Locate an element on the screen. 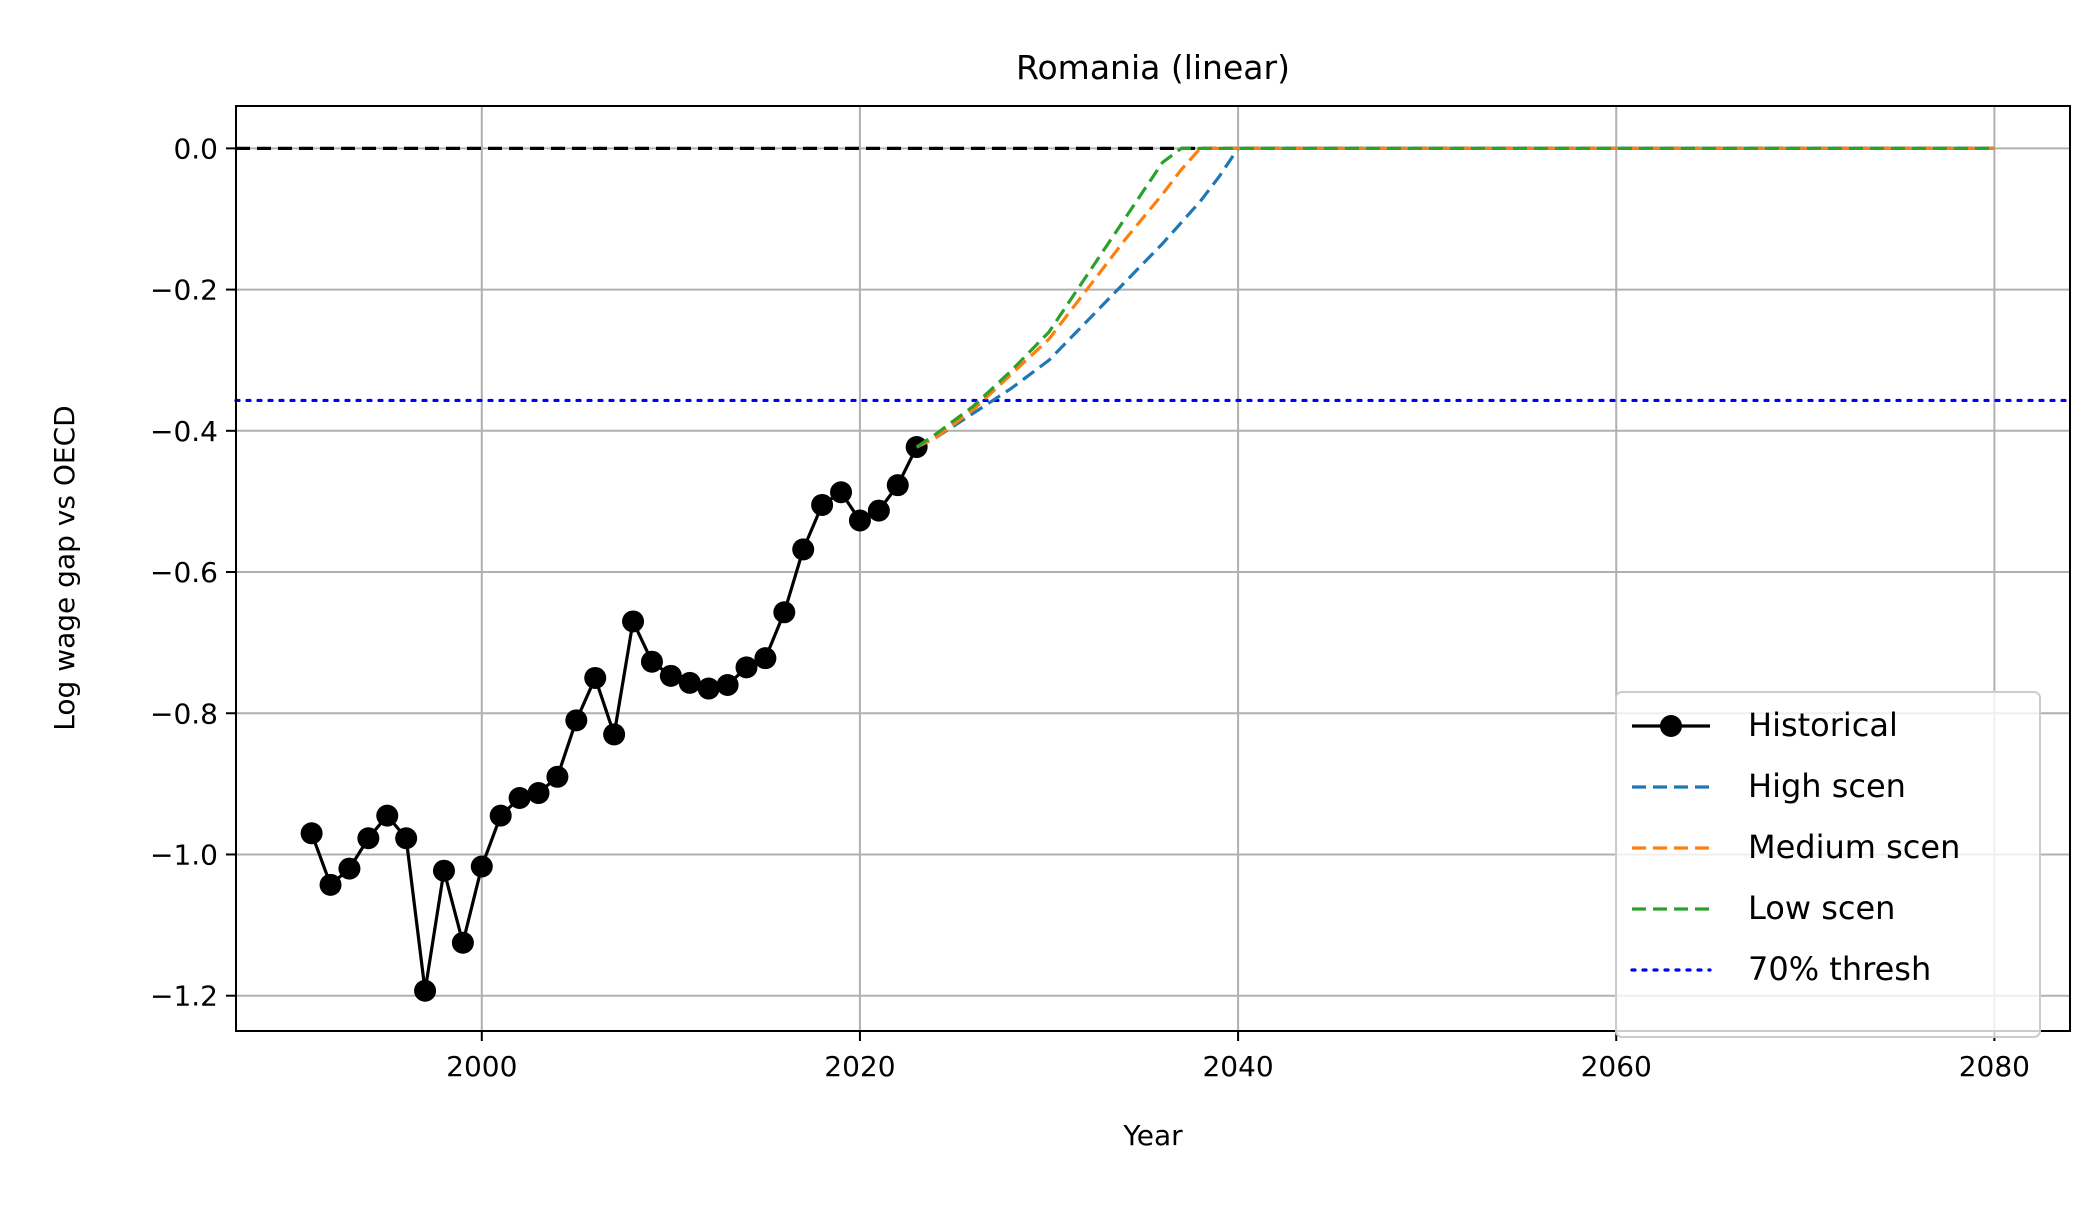 The height and width of the screenshot is (1205, 2100). y-tick-label: 0.0 is located at coordinates (195, 148).